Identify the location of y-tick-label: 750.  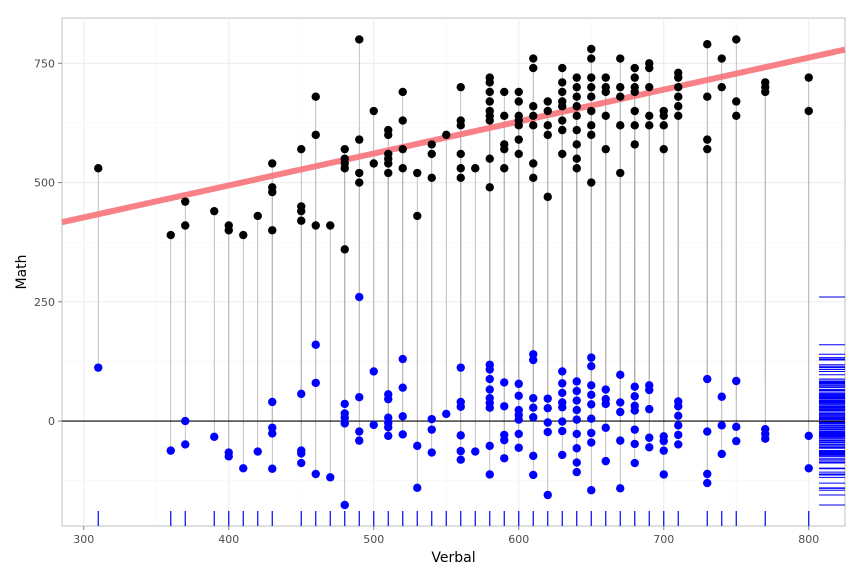
(44, 63).